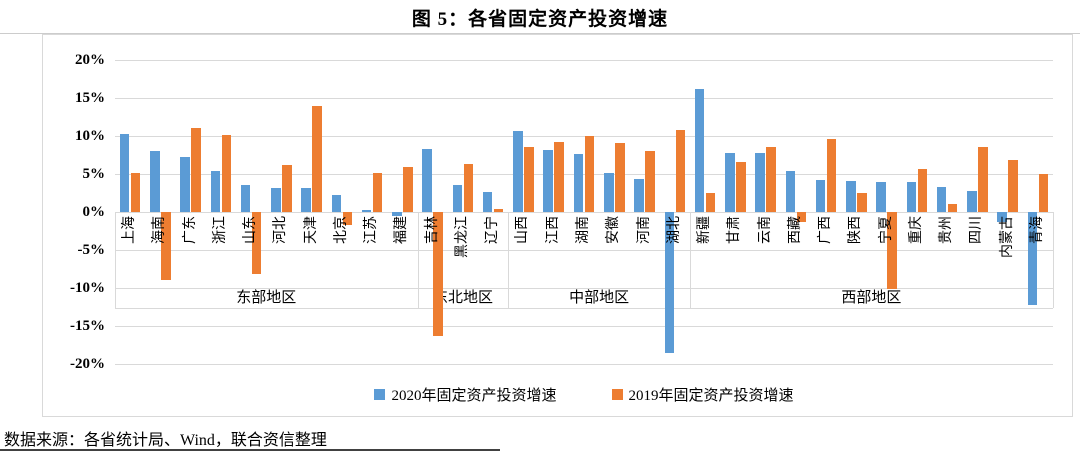 The width and height of the screenshot is (1080, 454). What do you see at coordinates (266, 298) in the screenshot?
I see `region-group-label: 东部地区` at bounding box center [266, 298].